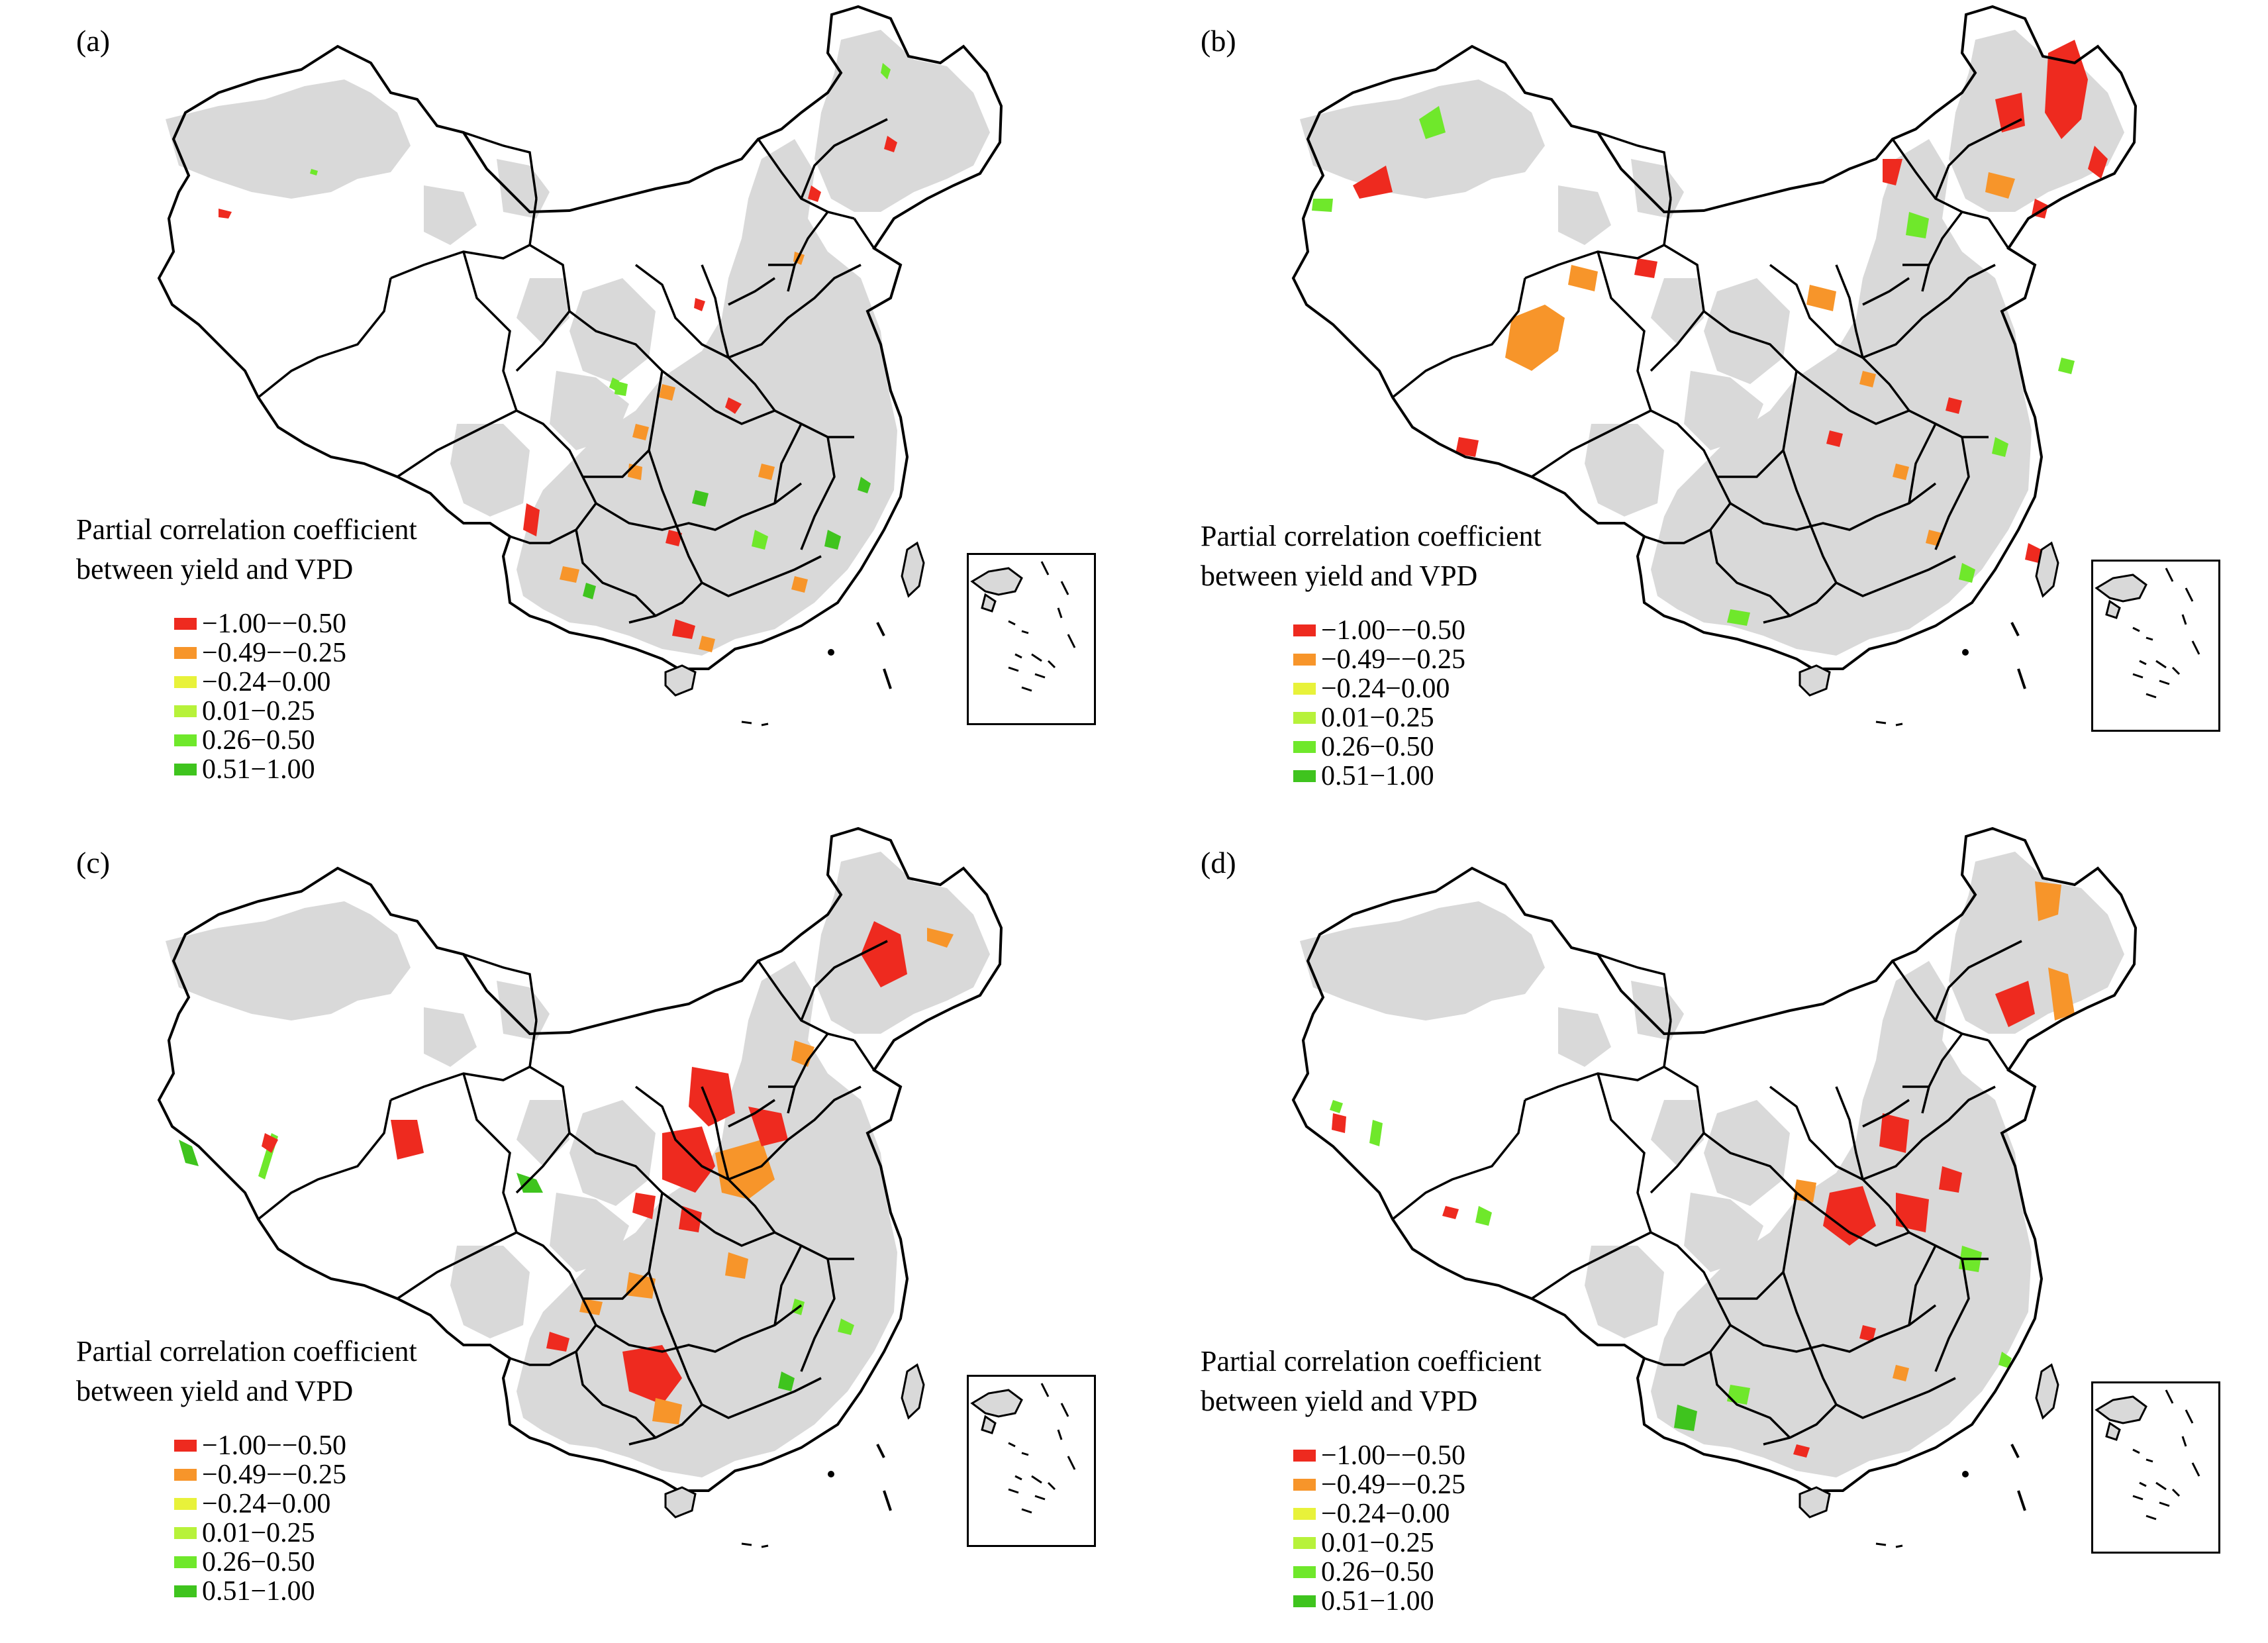  I want to click on panel-label: (c), so click(94, 862).